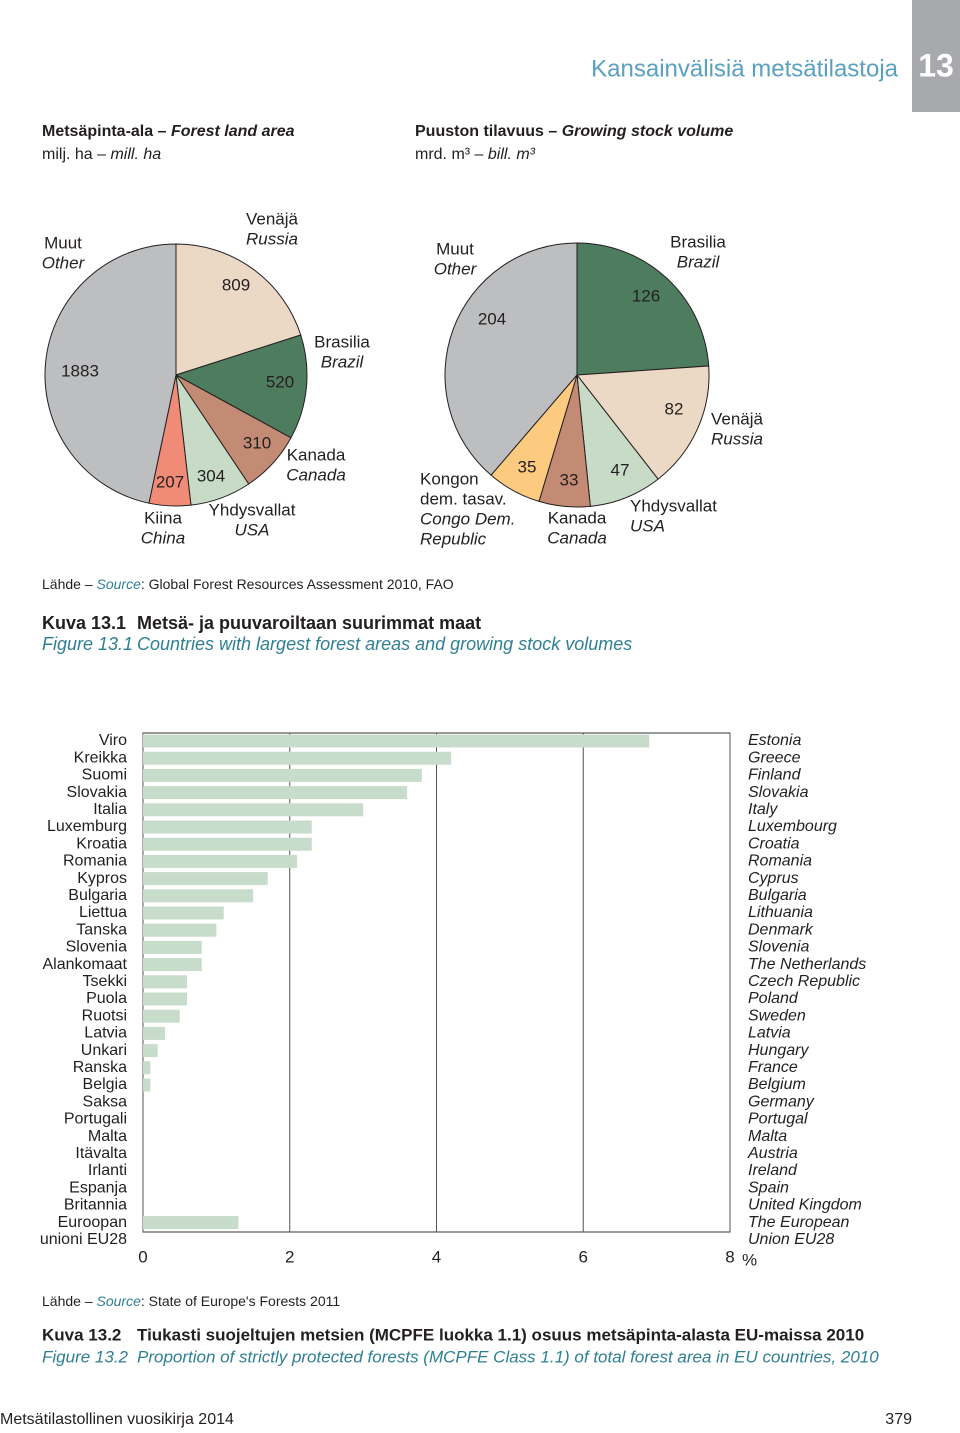  What do you see at coordinates (110, 809) in the screenshot?
I see `category-label: Italia` at bounding box center [110, 809].